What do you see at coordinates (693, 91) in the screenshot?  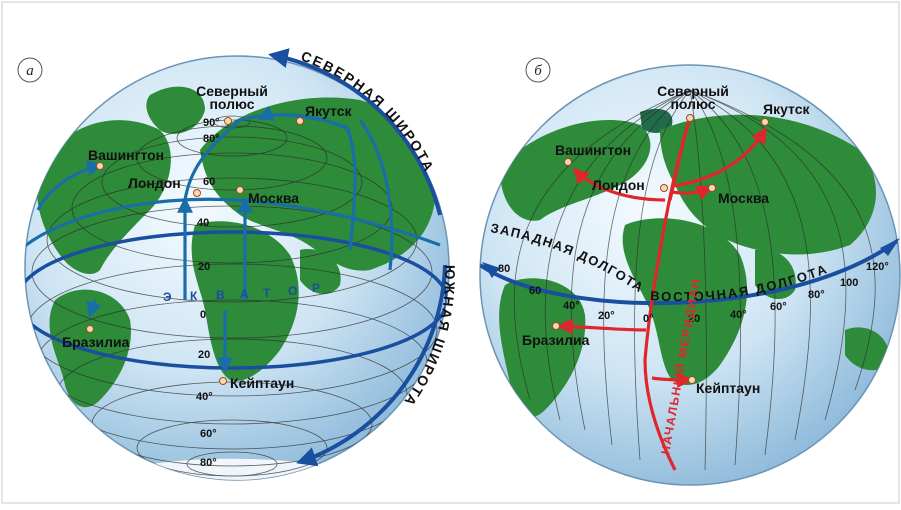 I see `north-pole-label-b-line1: Северный` at bounding box center [693, 91].